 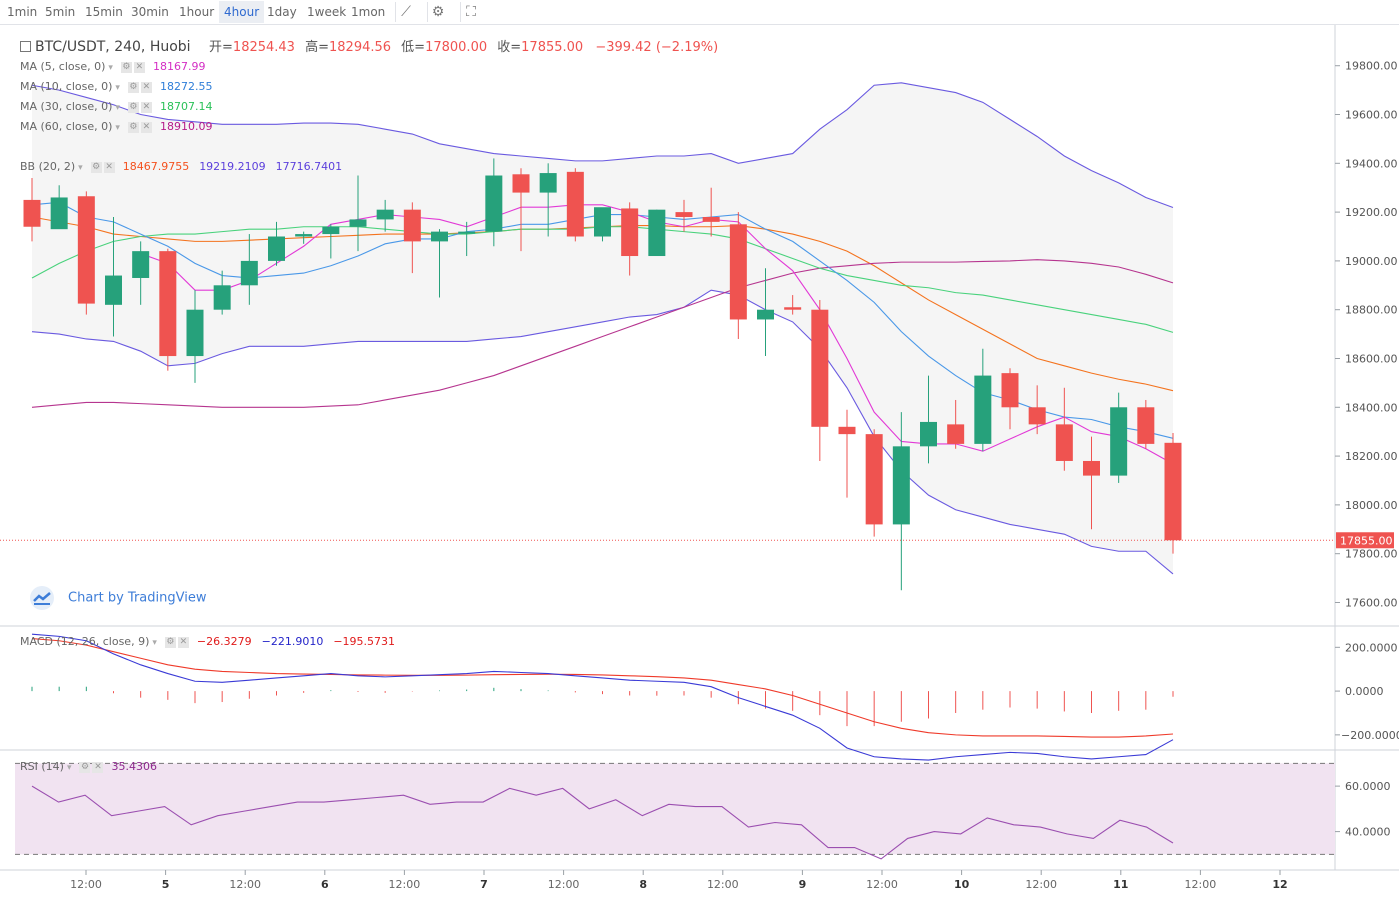 I want to click on tradingview-watermark: Chart by TradingView, so click(x=118, y=598).